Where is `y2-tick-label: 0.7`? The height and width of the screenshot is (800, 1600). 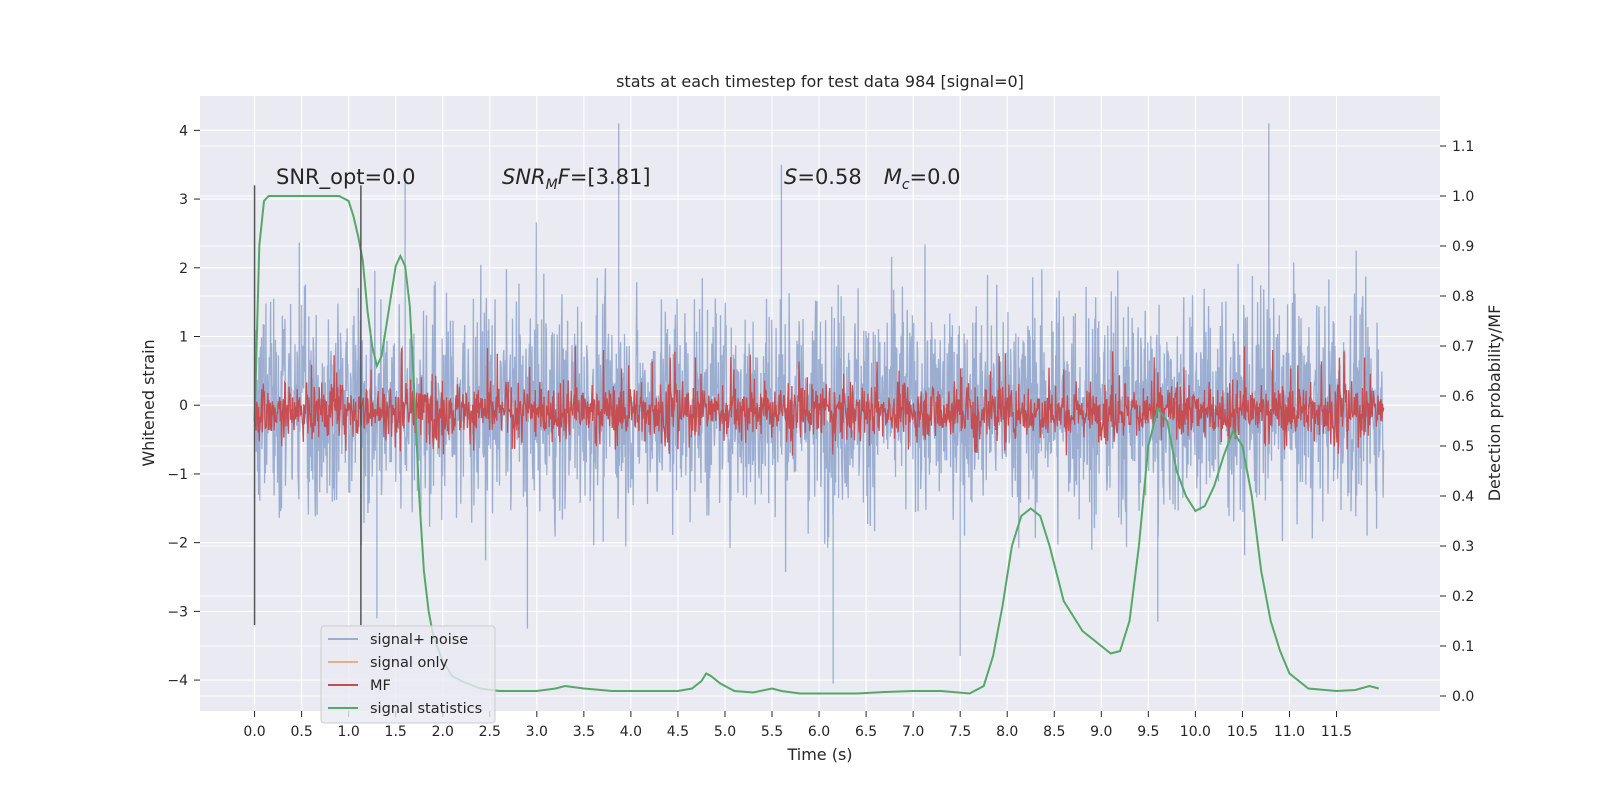 y2-tick-label: 0.7 is located at coordinates (1463, 347).